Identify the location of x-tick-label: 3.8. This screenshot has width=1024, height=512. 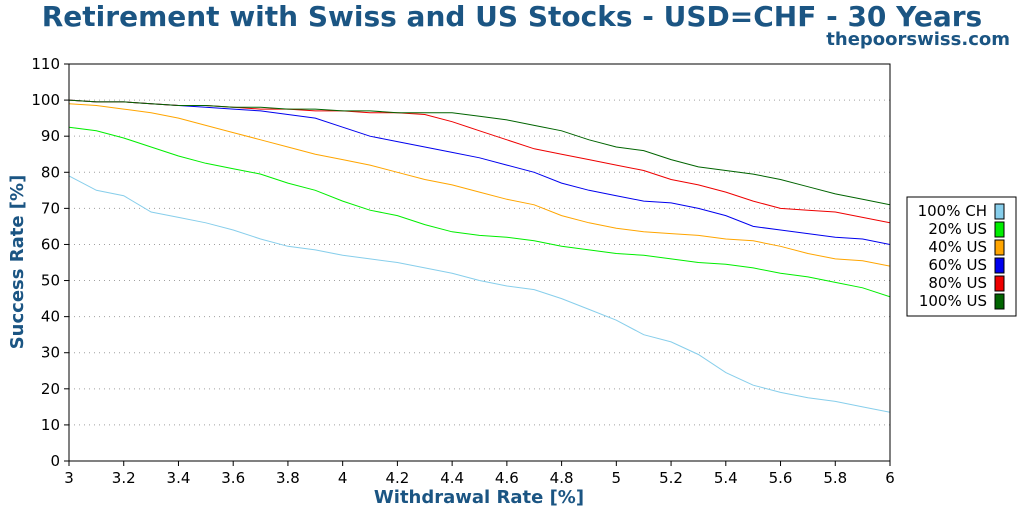
(288, 478).